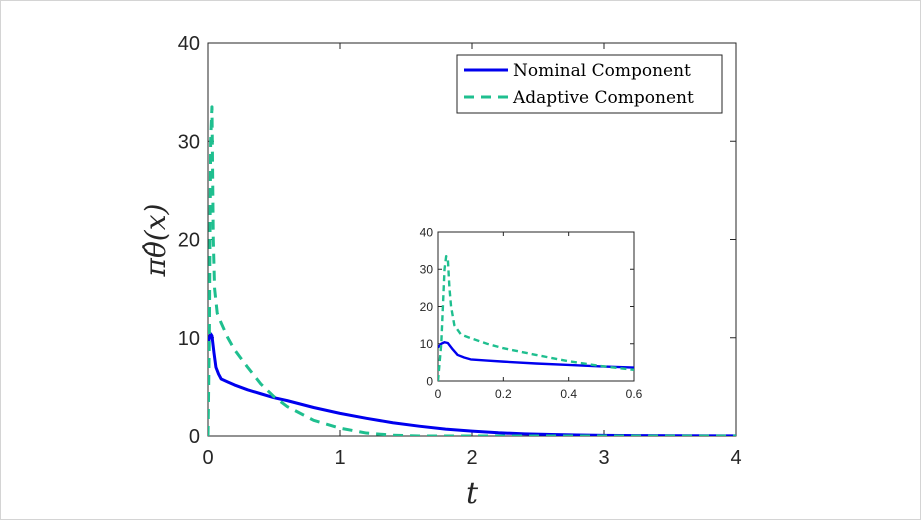 This screenshot has height=520, width=921. What do you see at coordinates (536, 318) in the screenshot?
I see `inset-adaptive-series-line` at bounding box center [536, 318].